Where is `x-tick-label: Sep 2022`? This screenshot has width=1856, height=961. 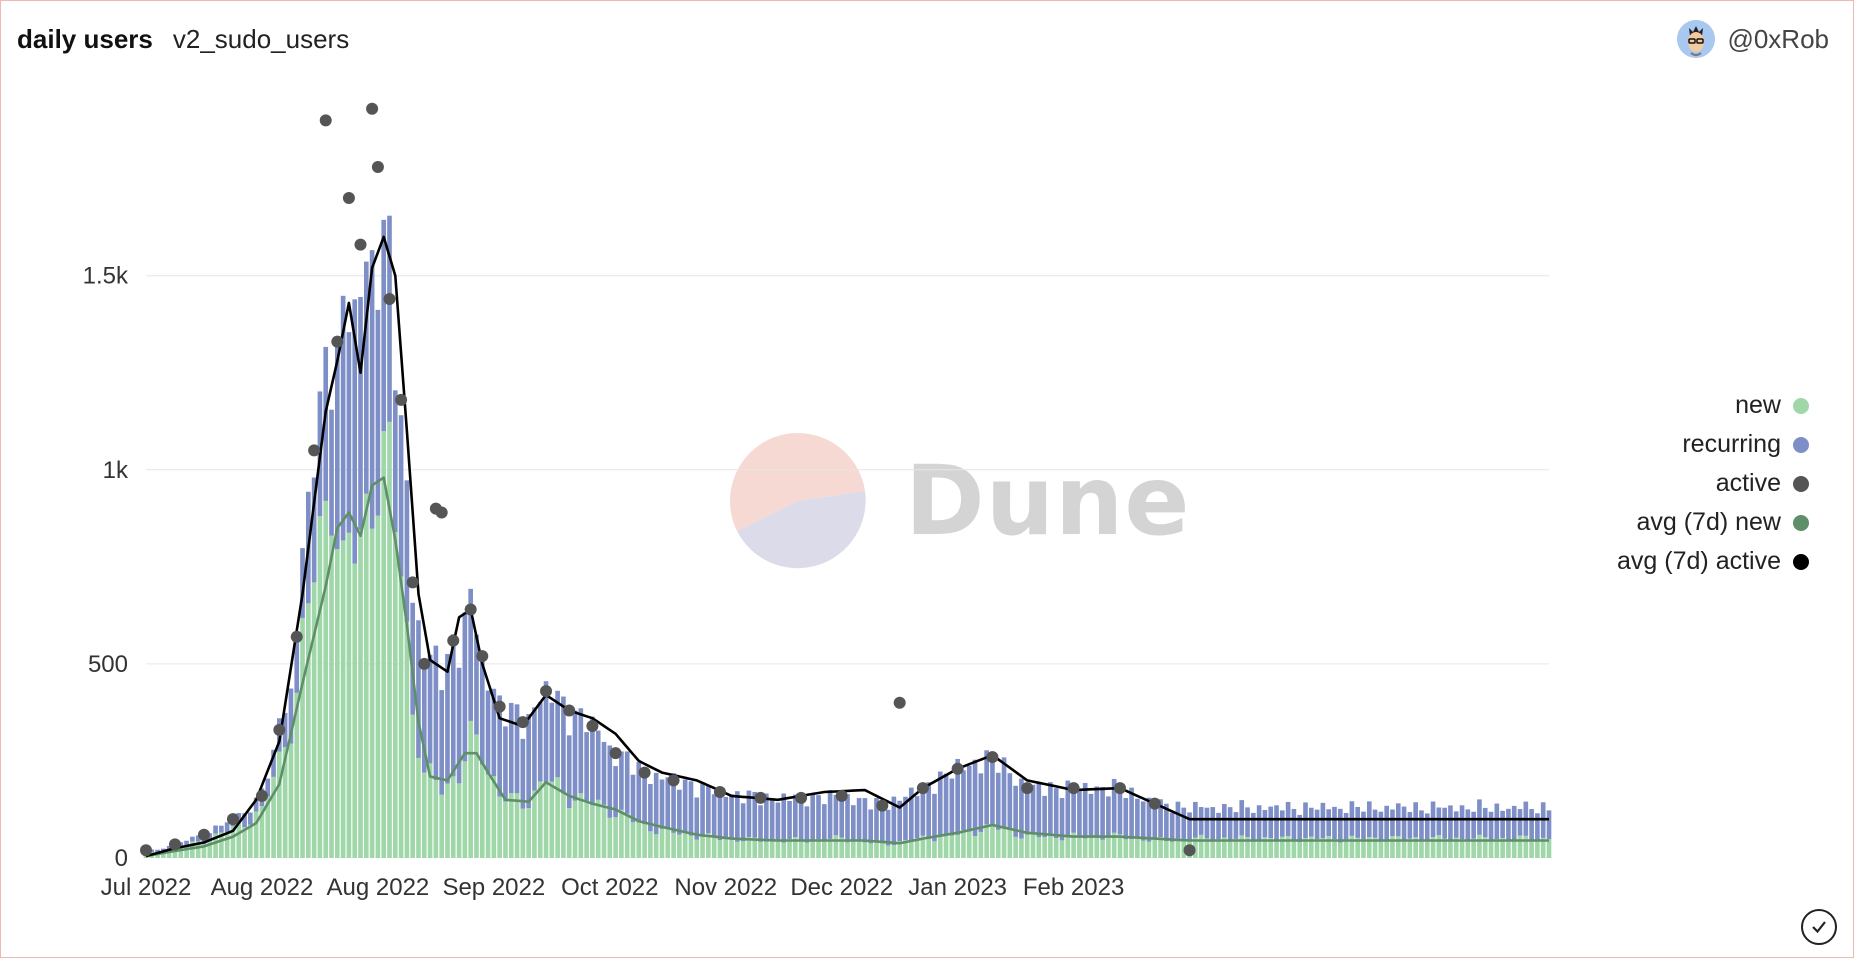
x-tick-label: Sep 2022 is located at coordinates (493, 887).